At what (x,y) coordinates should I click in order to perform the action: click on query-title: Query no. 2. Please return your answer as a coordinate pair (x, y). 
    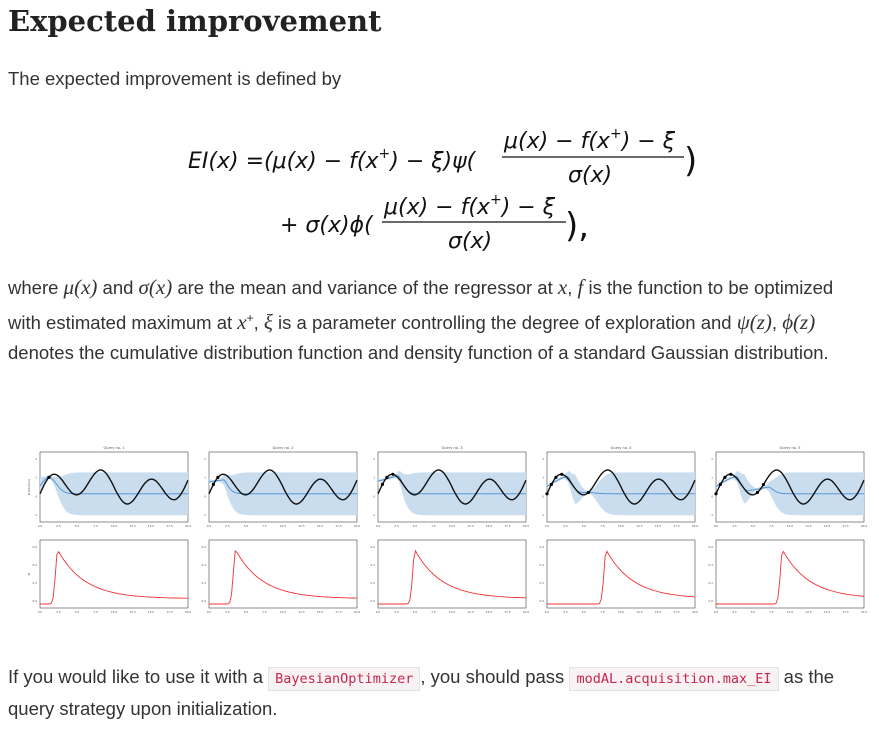
    Looking at the image, I should click on (282, 448).